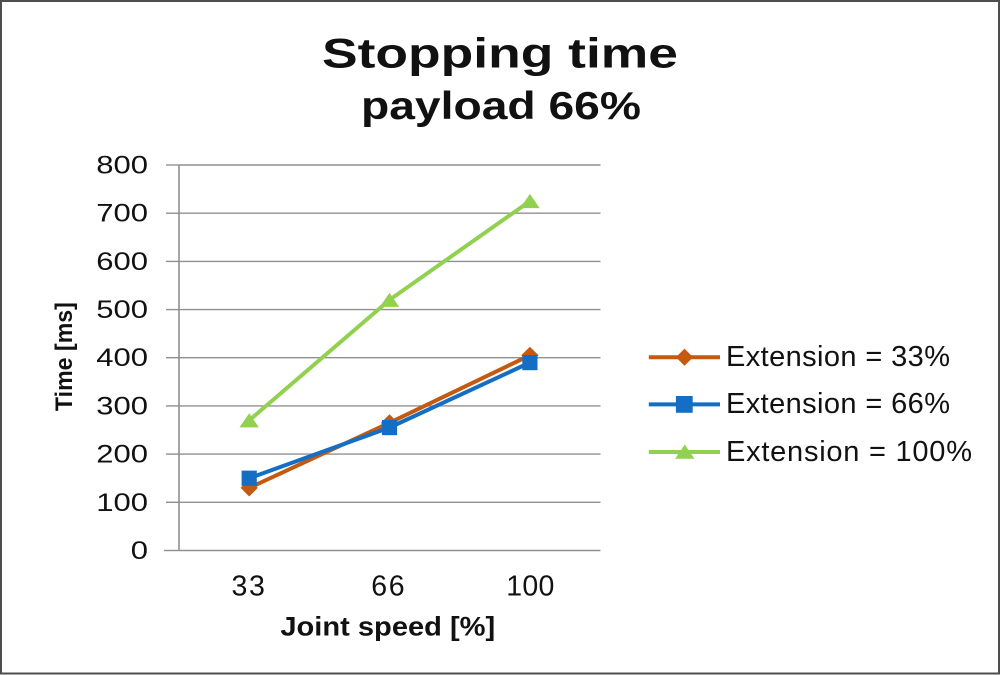 Image resolution: width=1000 pixels, height=675 pixels. What do you see at coordinates (139, 551) in the screenshot?
I see `svg-text: 0` at bounding box center [139, 551].